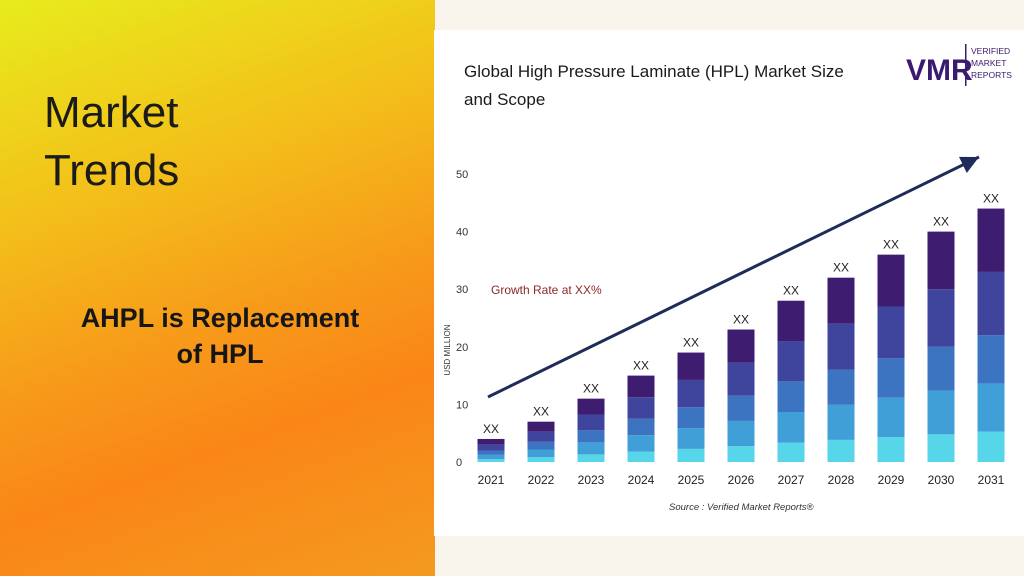 This screenshot has height=576, width=1024. I want to click on bar-2026, so click(741, 395).